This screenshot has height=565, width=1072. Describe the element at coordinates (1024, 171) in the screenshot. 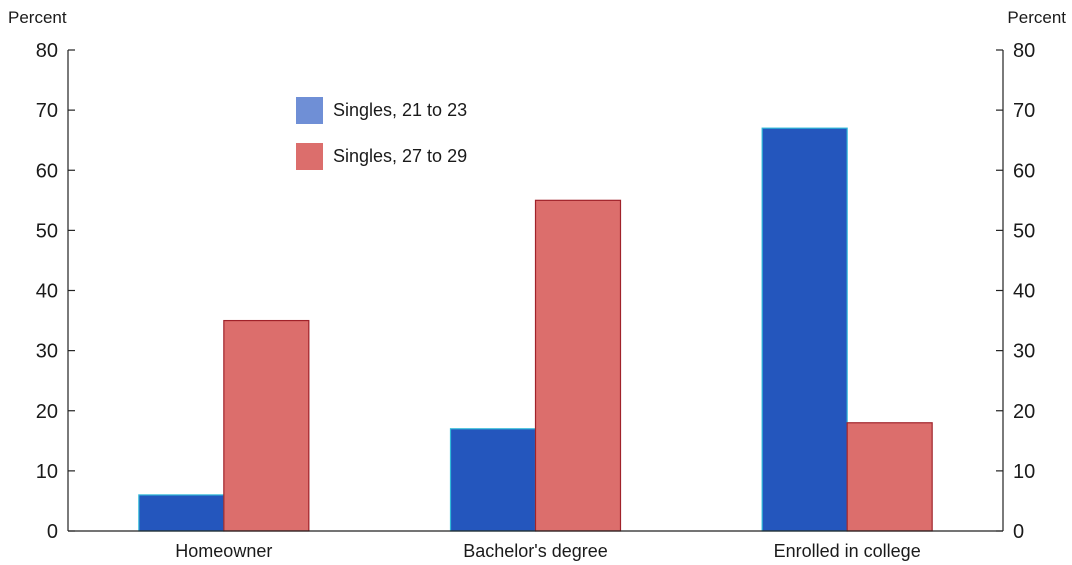

I see `right-tick-label-60: 60` at that location.